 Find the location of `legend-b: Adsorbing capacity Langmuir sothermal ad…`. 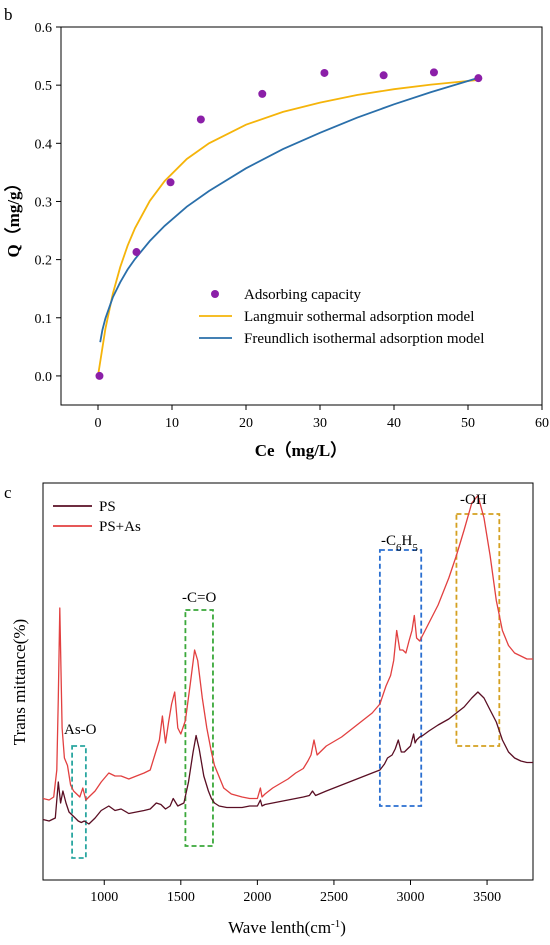

legend-b: Adsorbing capacity Langmuir sothermal ad… is located at coordinates (341, 317).